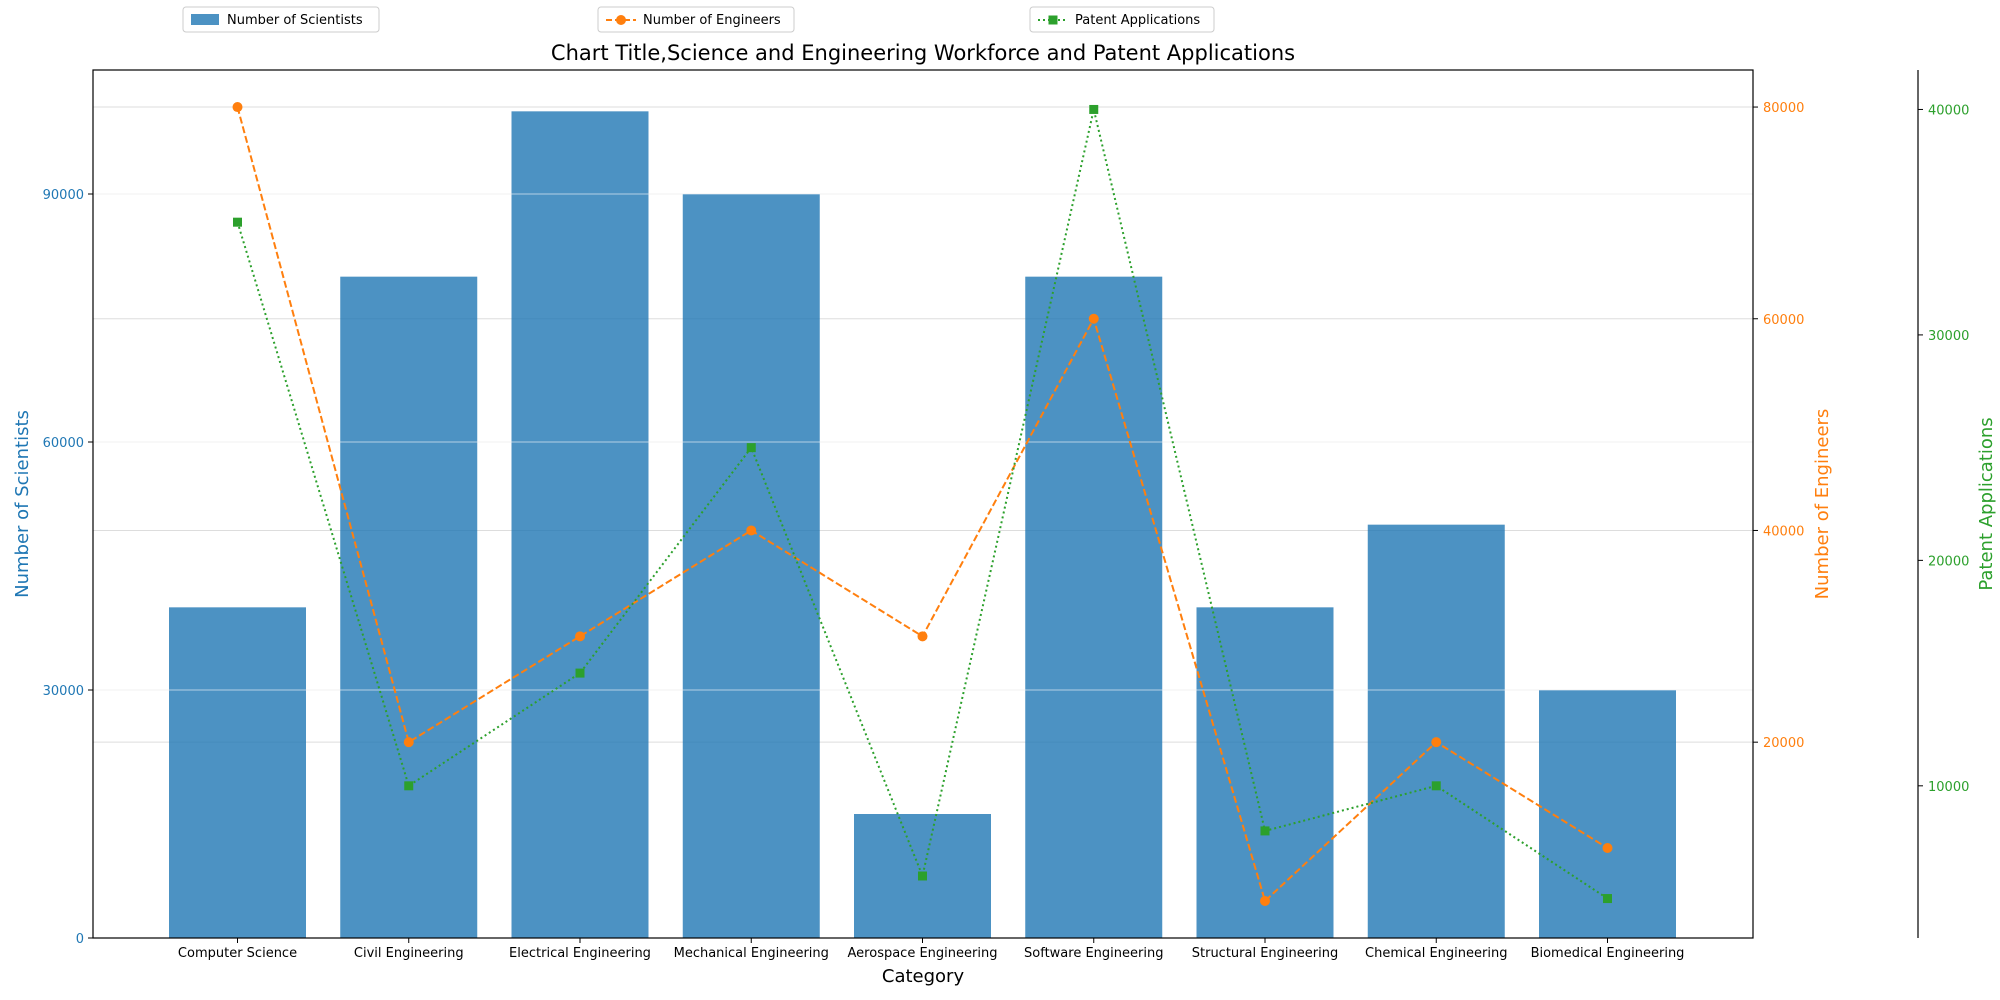 This screenshot has width=2000, height=1000. What do you see at coordinates (923, 976) in the screenshot?
I see `x-axis-label: Category` at bounding box center [923, 976].